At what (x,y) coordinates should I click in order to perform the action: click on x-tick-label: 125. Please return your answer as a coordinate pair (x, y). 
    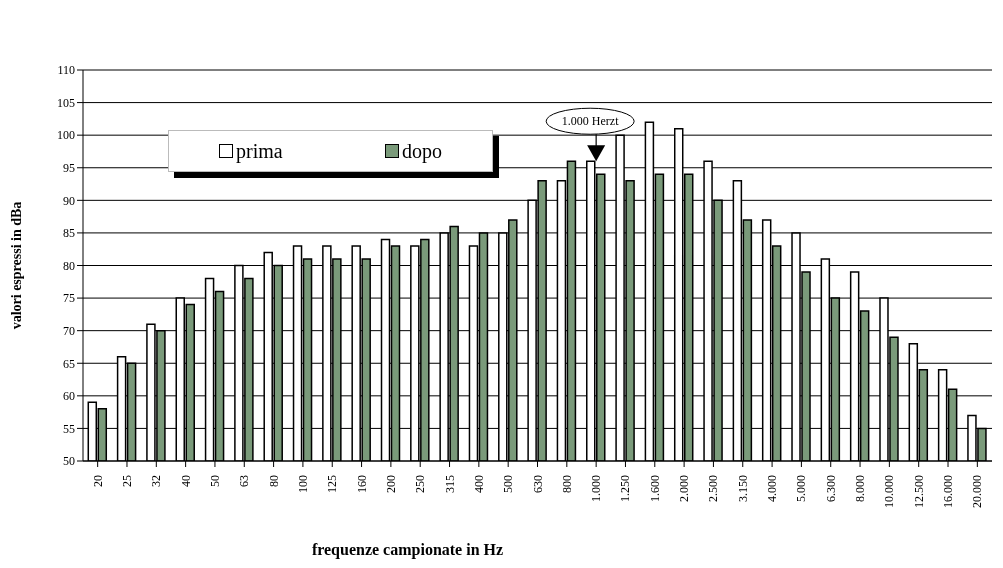
    Looking at the image, I should click on (332, 484).